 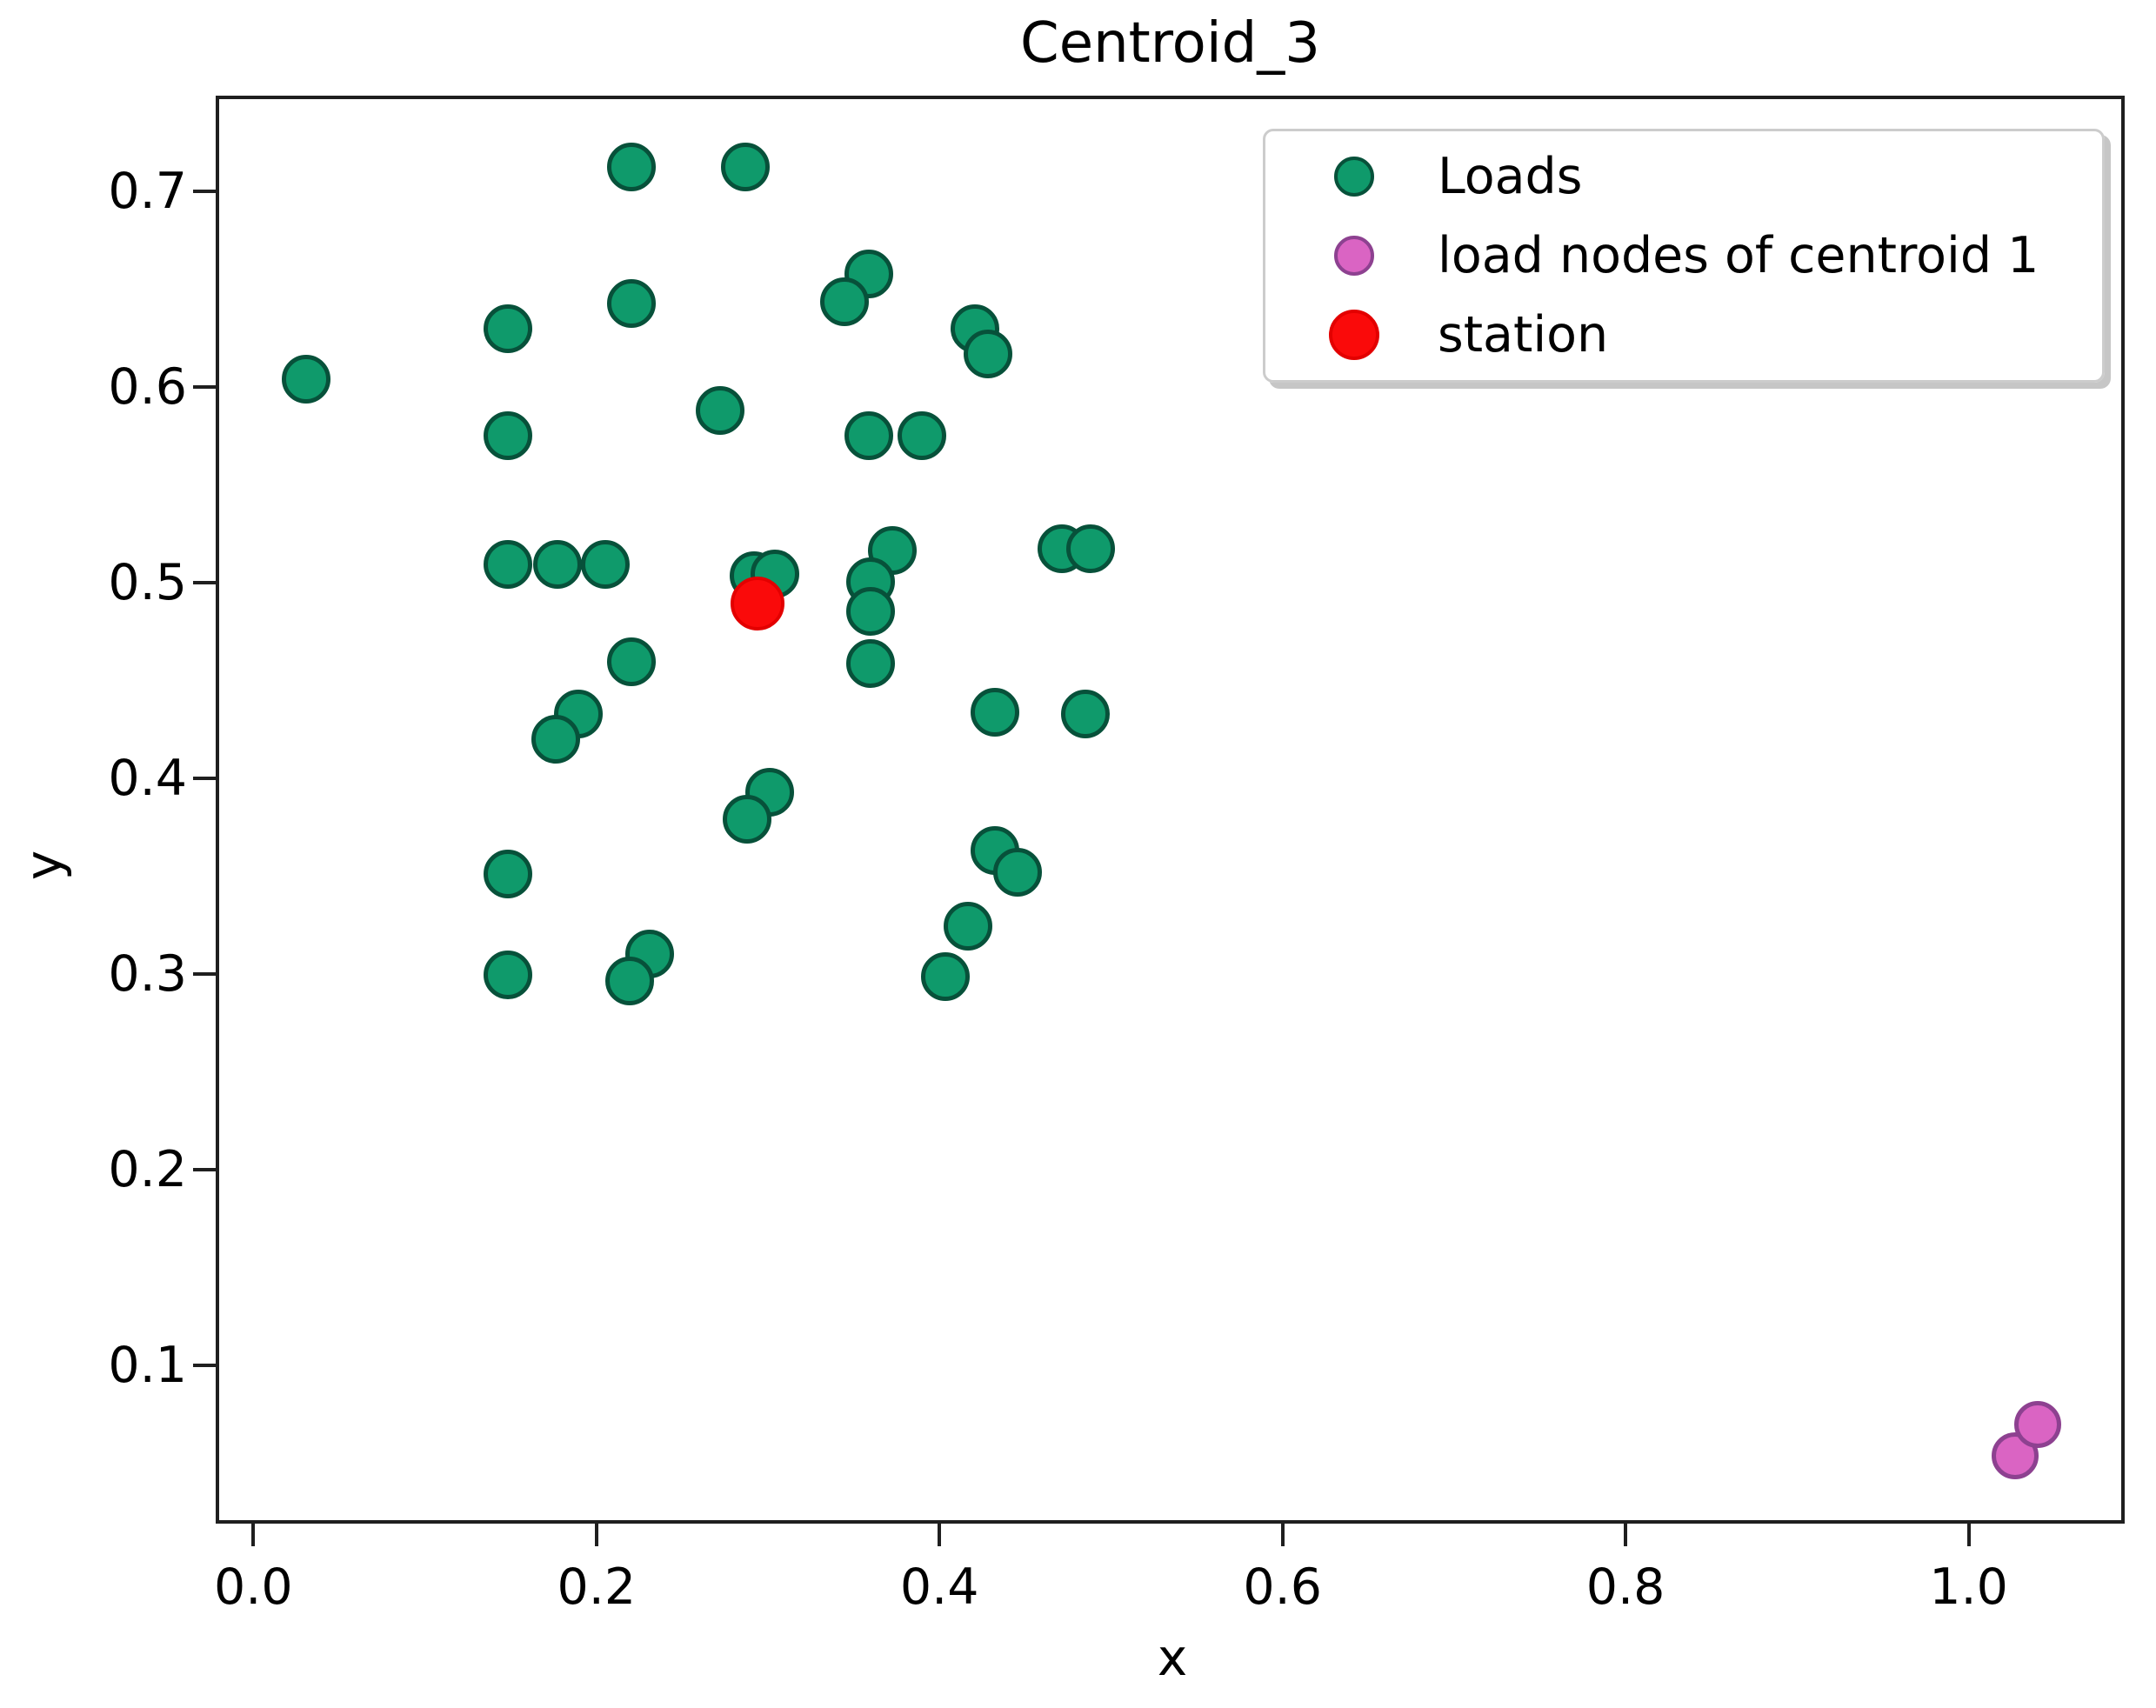 What do you see at coordinates (147, 192) in the screenshot?
I see `y-tick-label: 0.7` at bounding box center [147, 192].